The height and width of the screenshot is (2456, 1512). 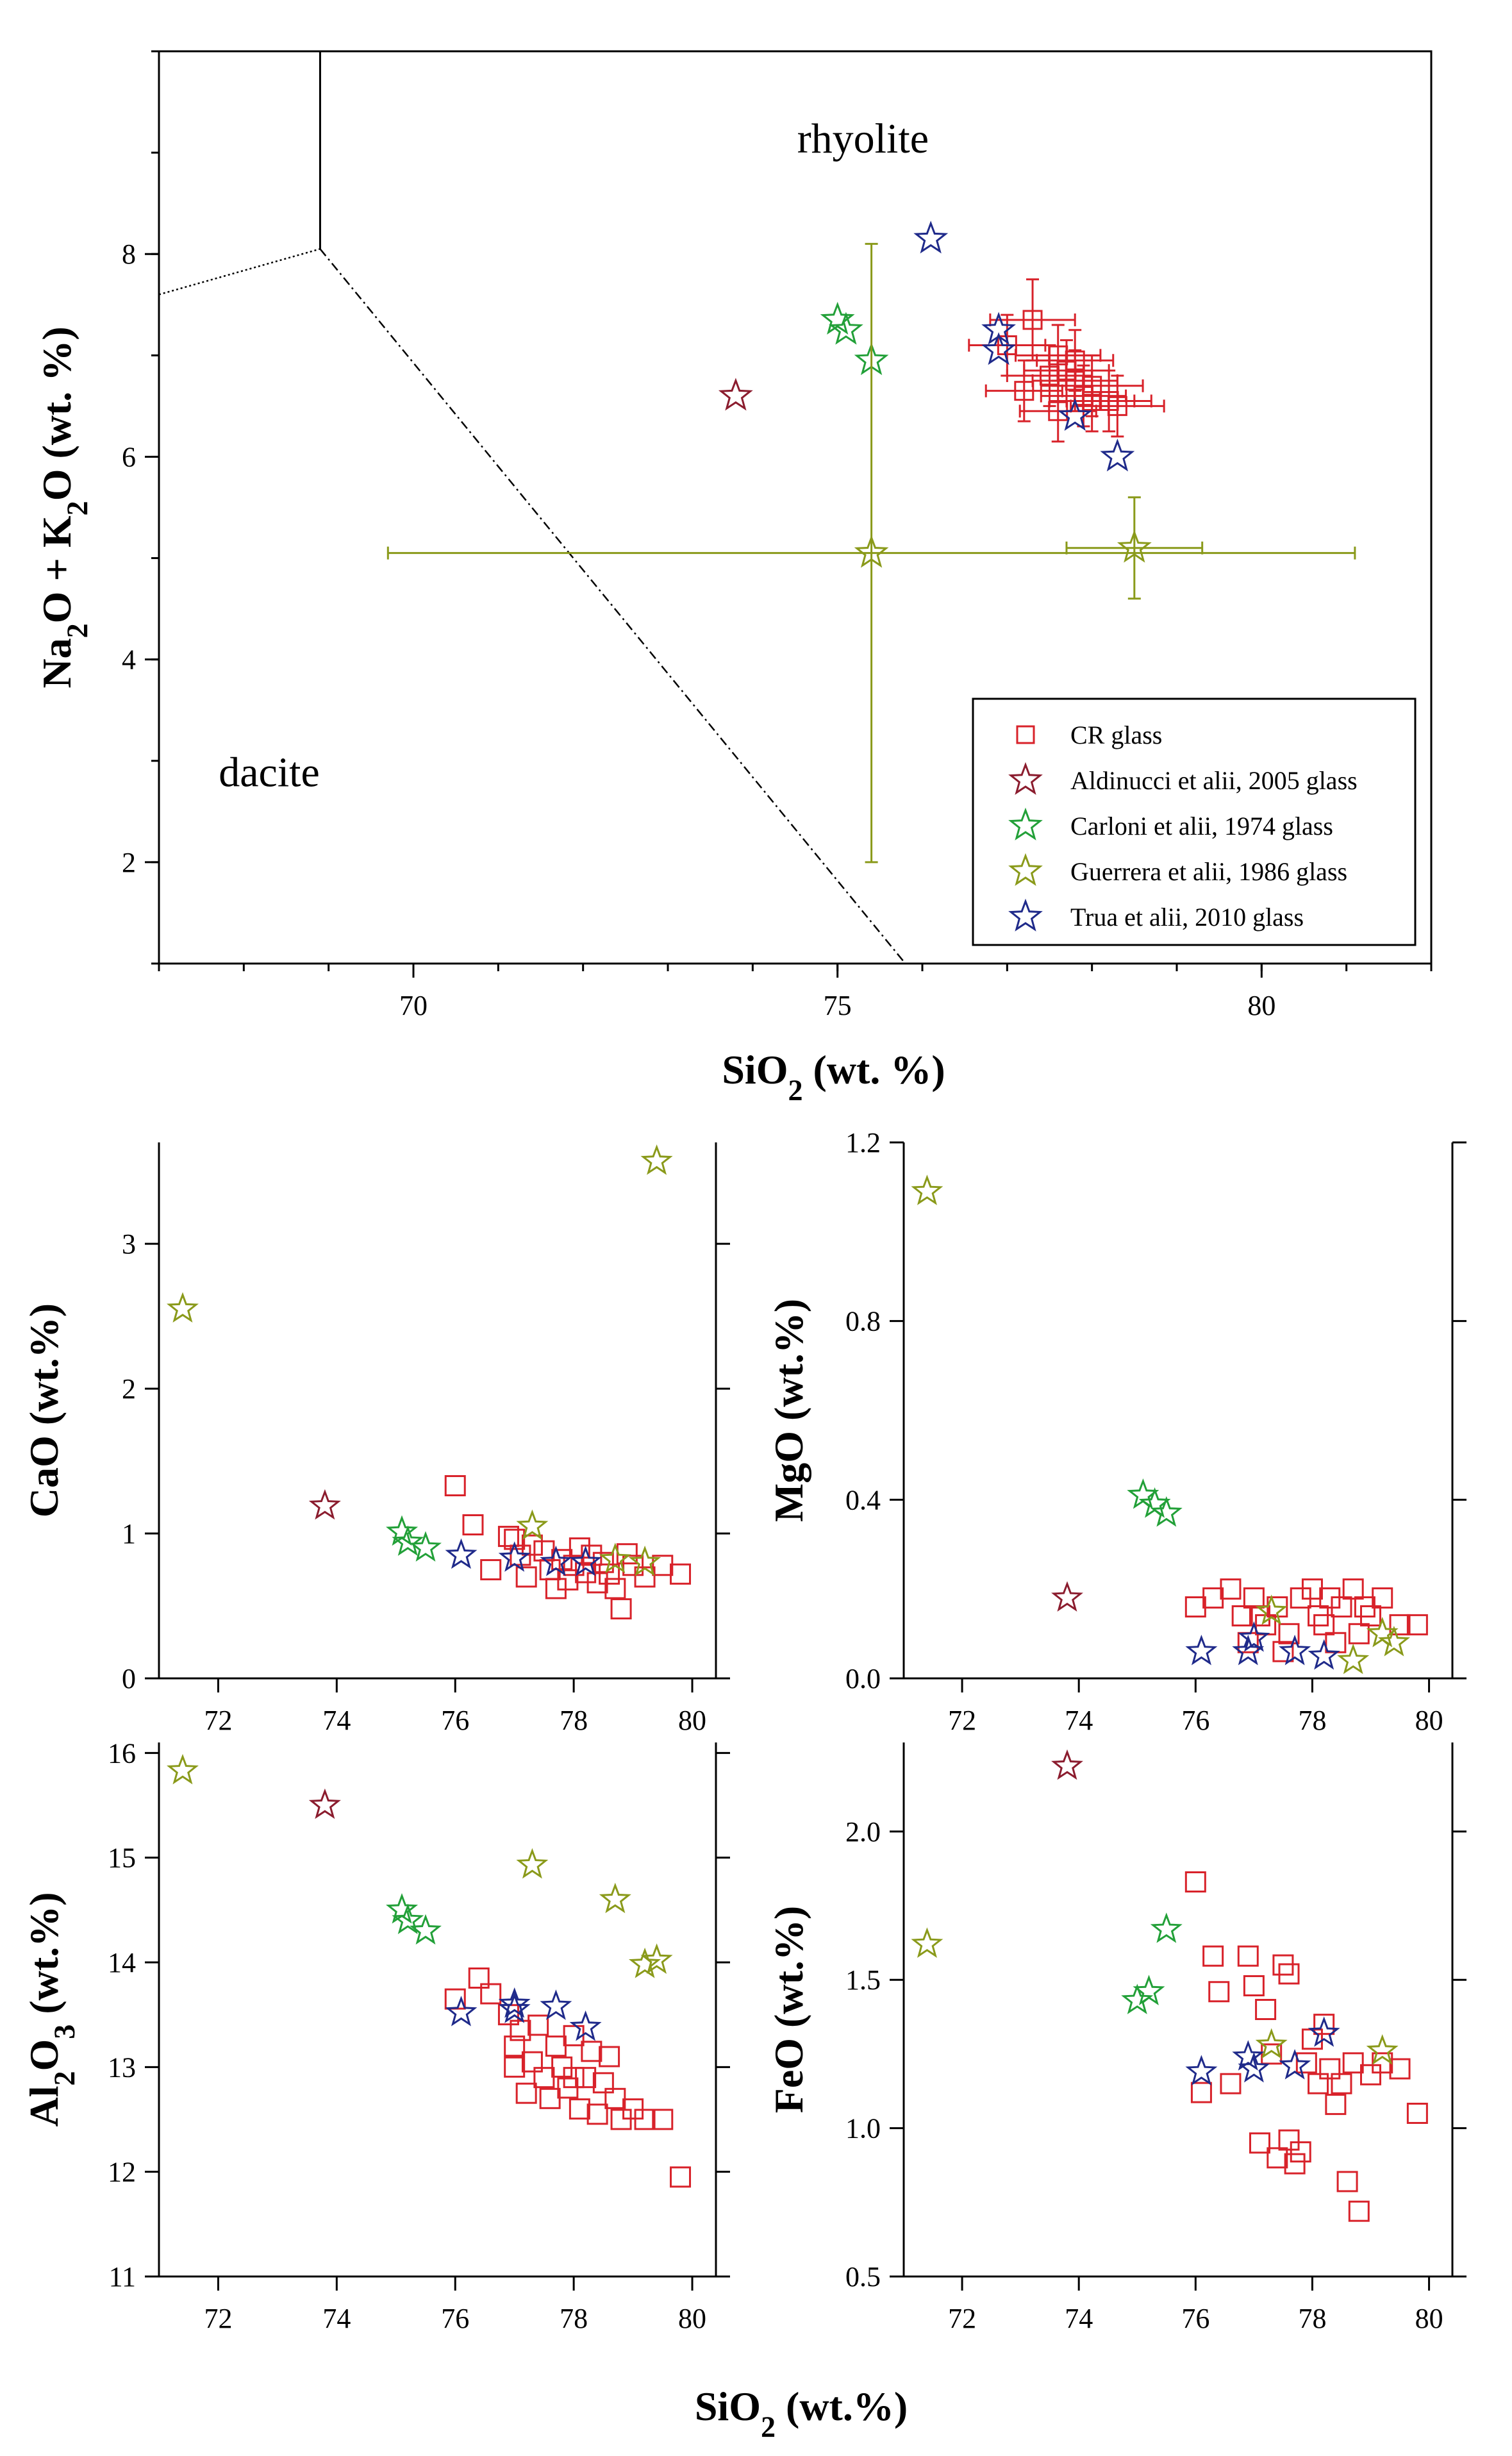 What do you see at coordinates (863, 2277) in the screenshot?
I see `feo-y-tick-label: 0.5` at bounding box center [863, 2277].